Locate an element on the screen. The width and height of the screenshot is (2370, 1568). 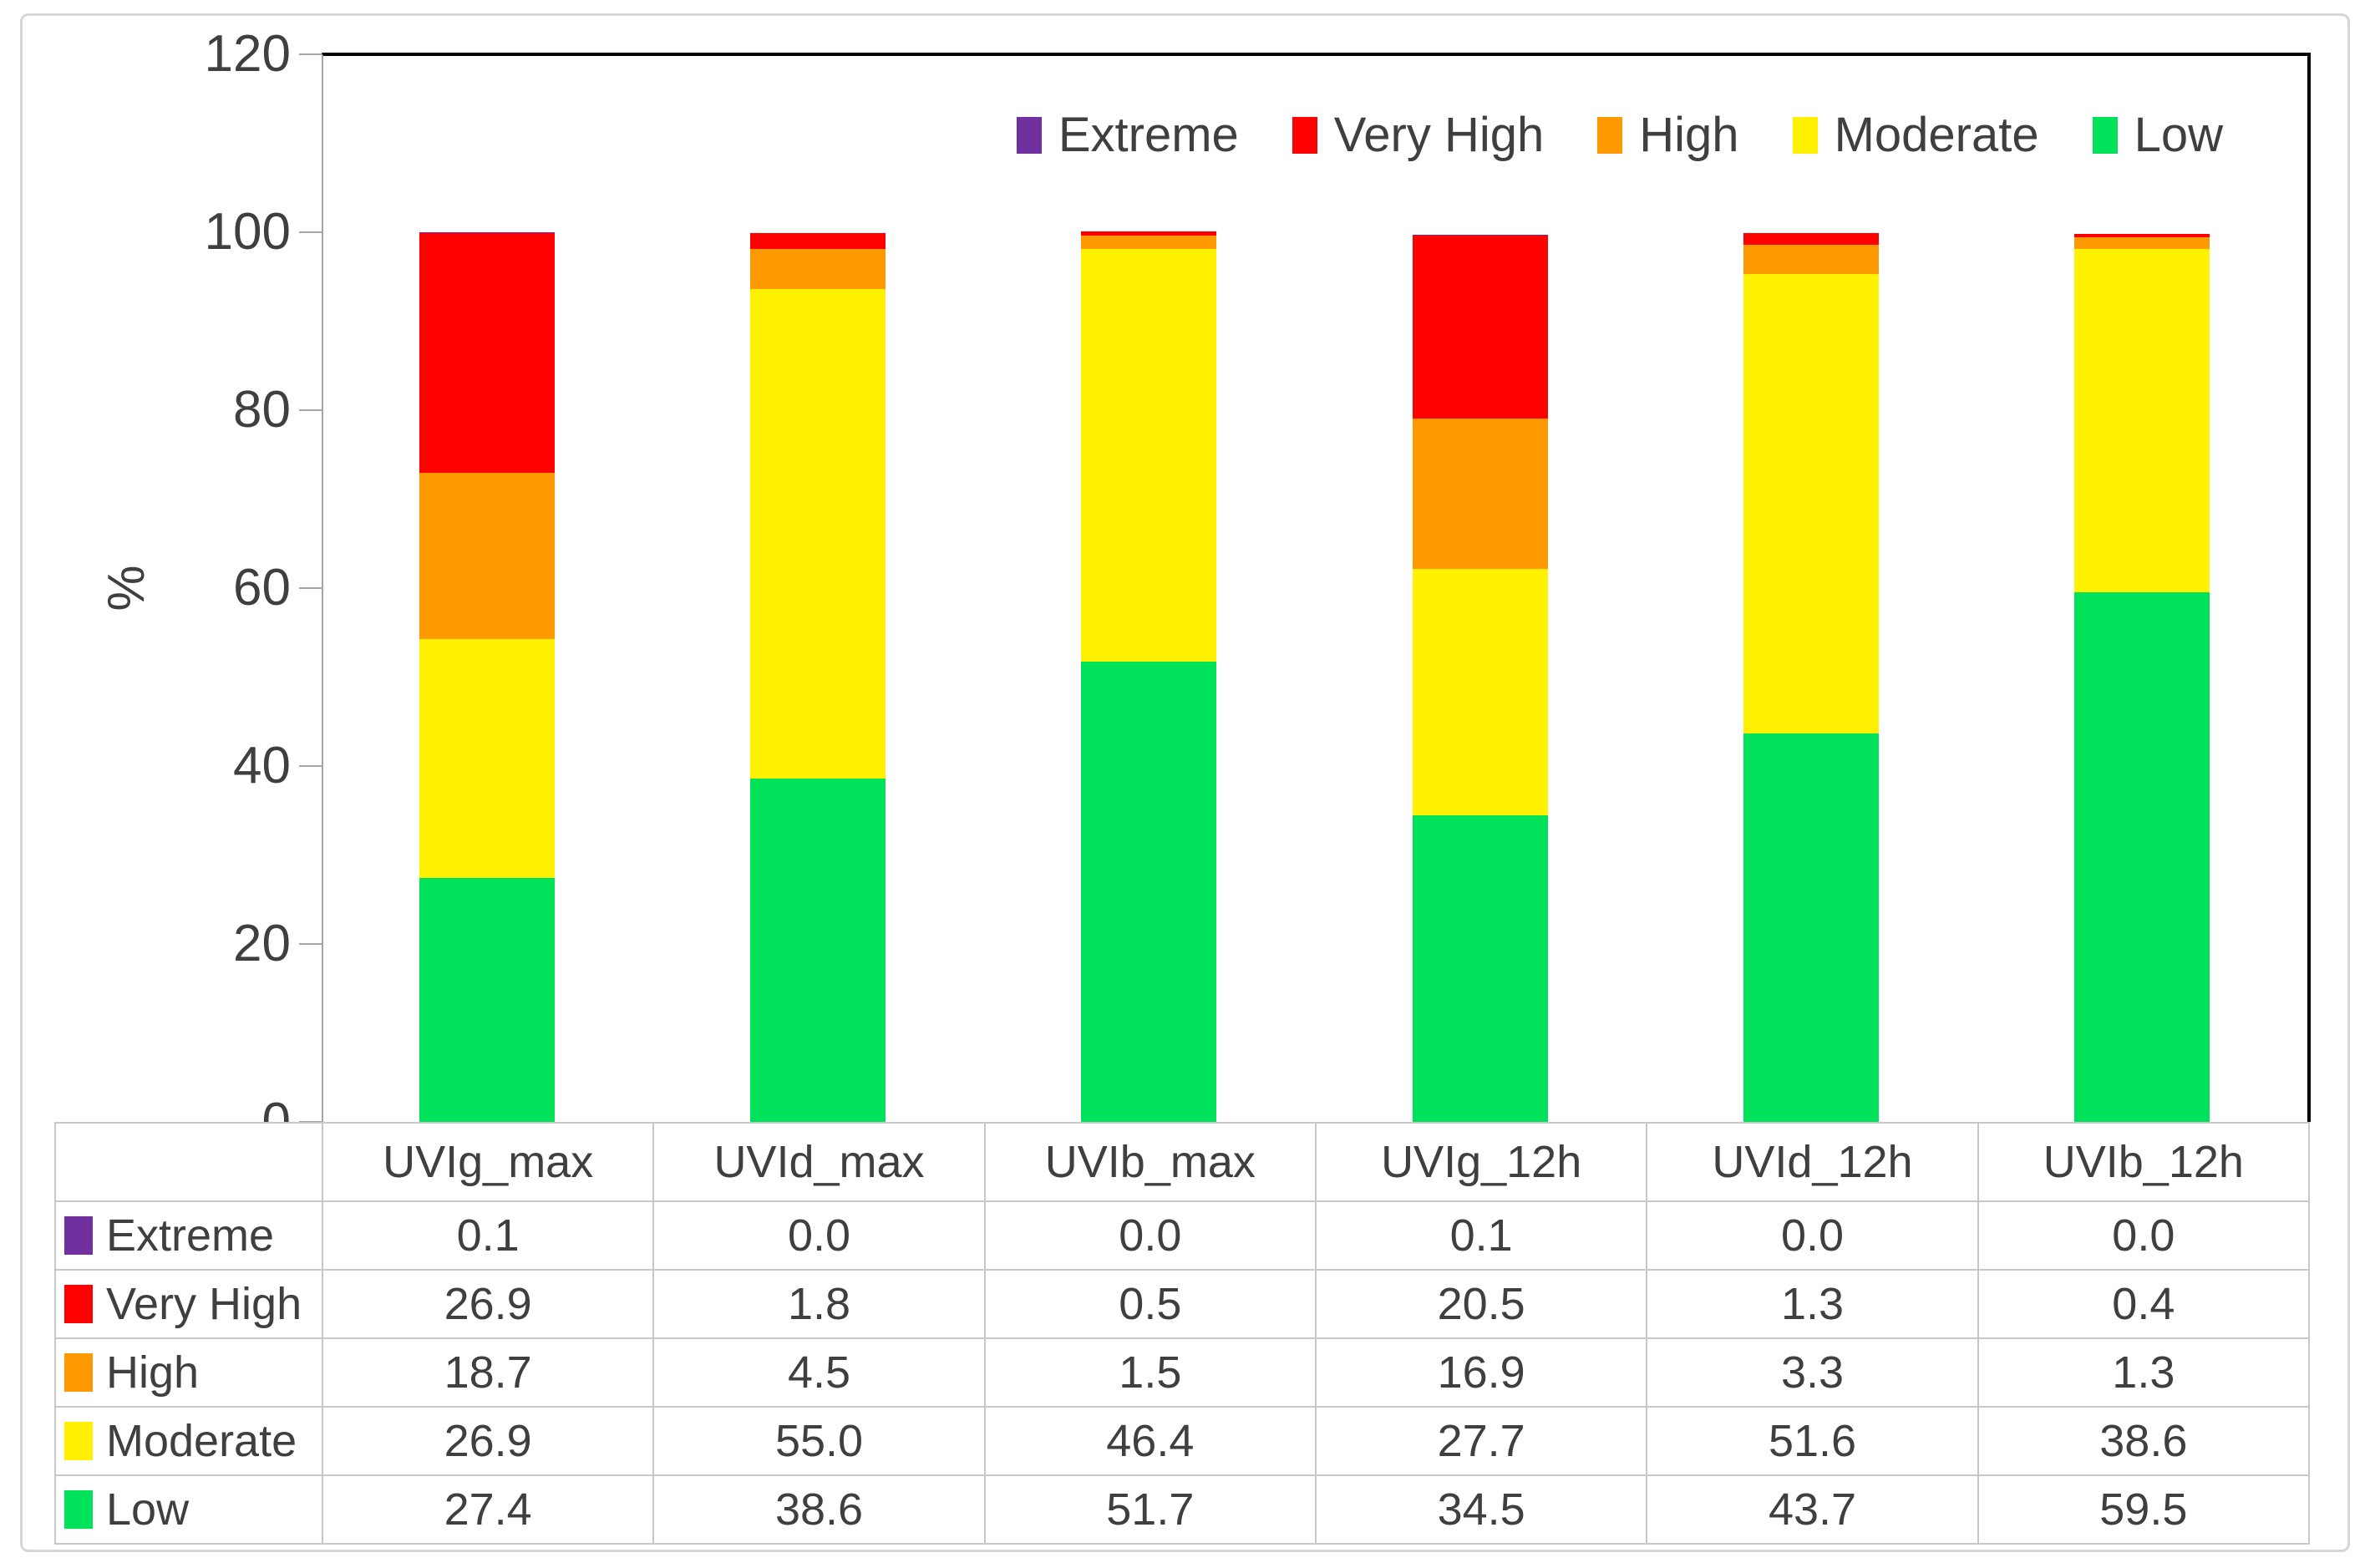
table-value-cell: 4.5 is located at coordinates (820, 1373).